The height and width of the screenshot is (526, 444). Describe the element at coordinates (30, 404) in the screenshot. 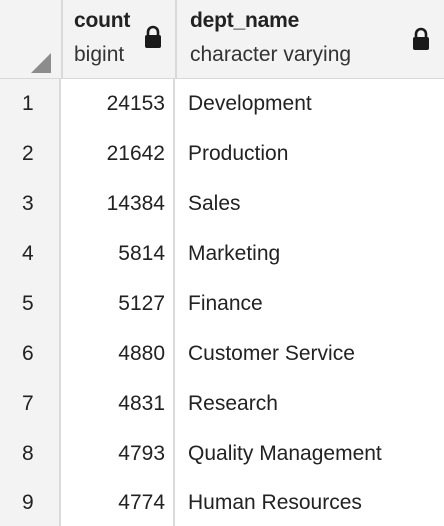

I see `row-number: 7` at that location.